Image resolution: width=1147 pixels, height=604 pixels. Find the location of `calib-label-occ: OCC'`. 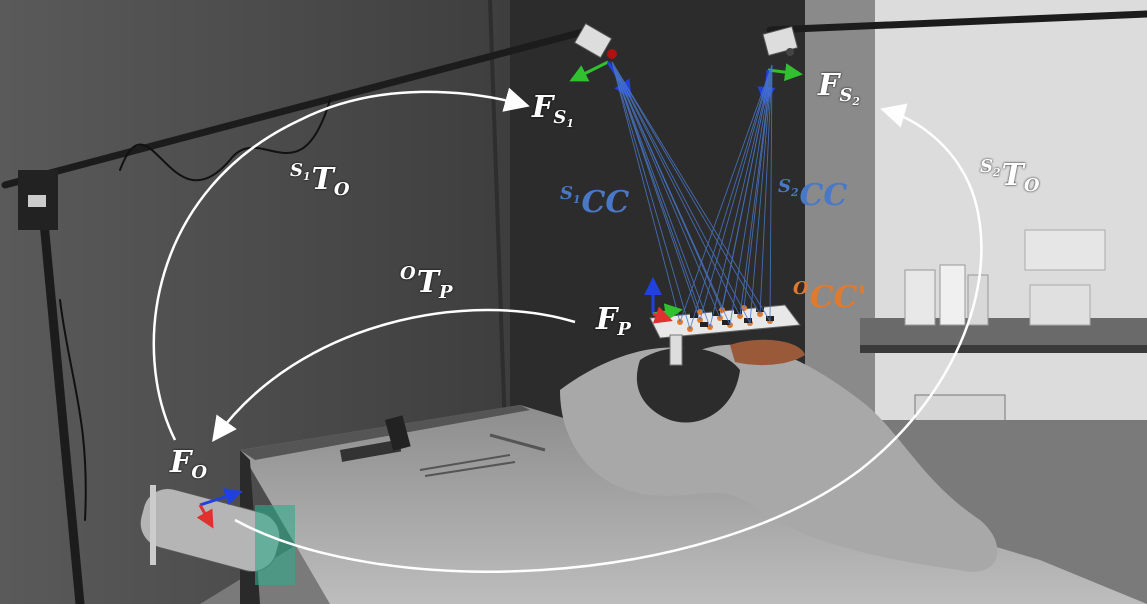

calib-label-occ: OCC' is located at coordinates (830, 296).